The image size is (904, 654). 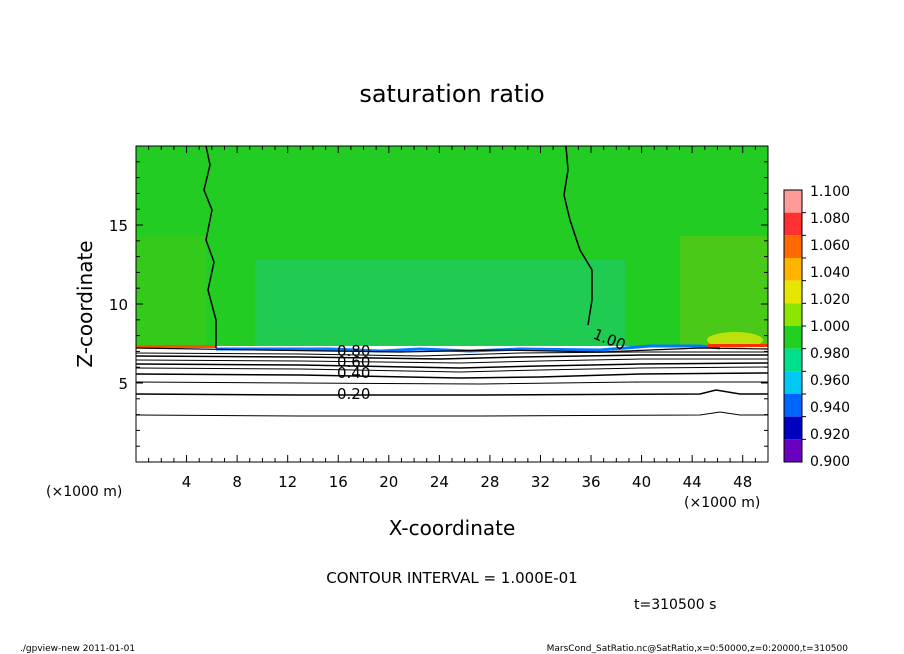 I want to click on heatmap-cyan-band, so click(x=440, y=303).